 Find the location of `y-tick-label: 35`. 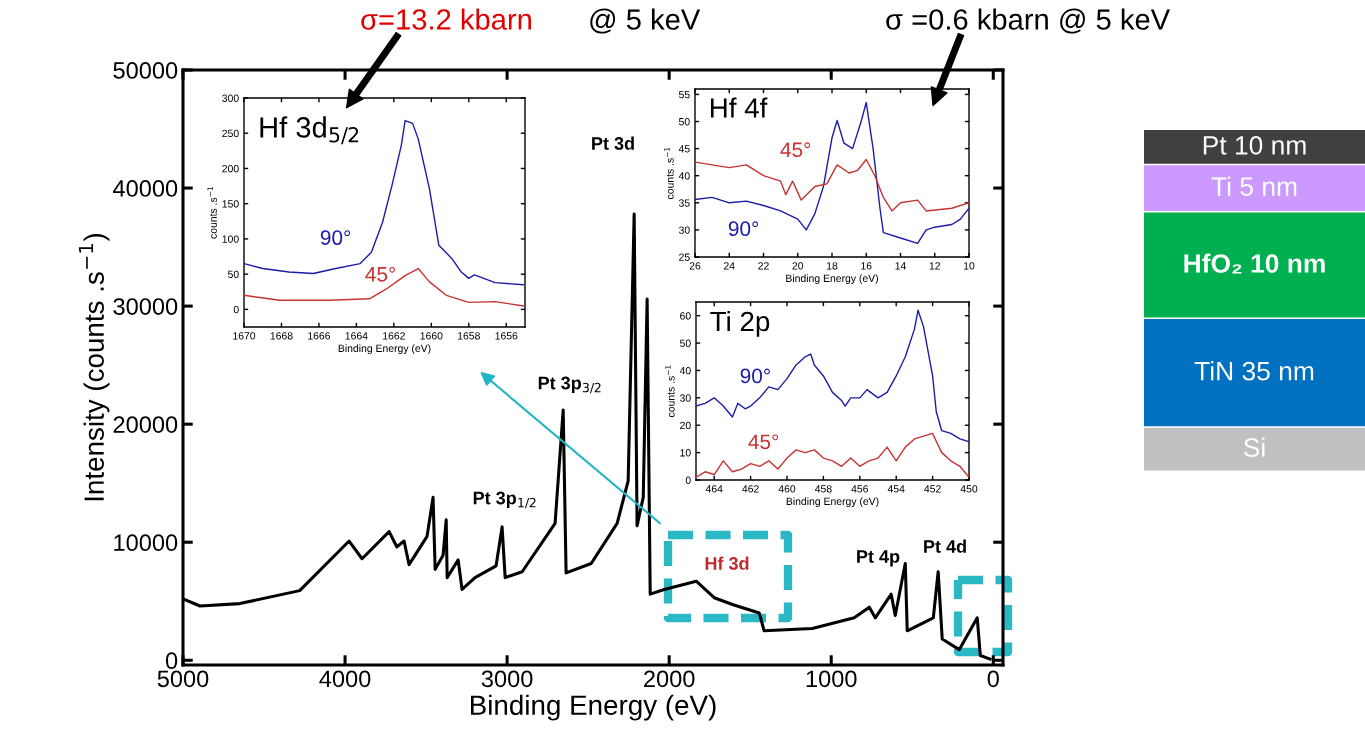

y-tick-label: 35 is located at coordinates (684, 203).